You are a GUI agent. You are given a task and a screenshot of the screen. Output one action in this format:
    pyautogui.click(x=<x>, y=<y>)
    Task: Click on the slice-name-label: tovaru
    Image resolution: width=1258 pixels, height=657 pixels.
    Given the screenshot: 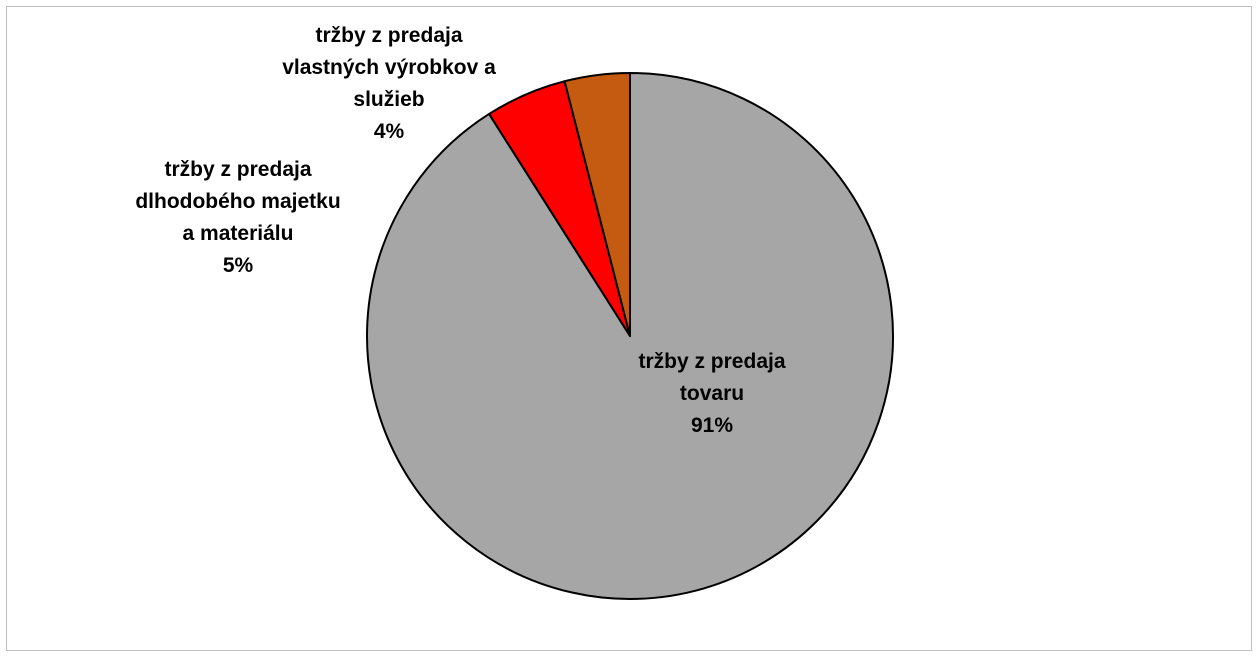 What is the action you would take?
    pyautogui.click(x=712, y=393)
    